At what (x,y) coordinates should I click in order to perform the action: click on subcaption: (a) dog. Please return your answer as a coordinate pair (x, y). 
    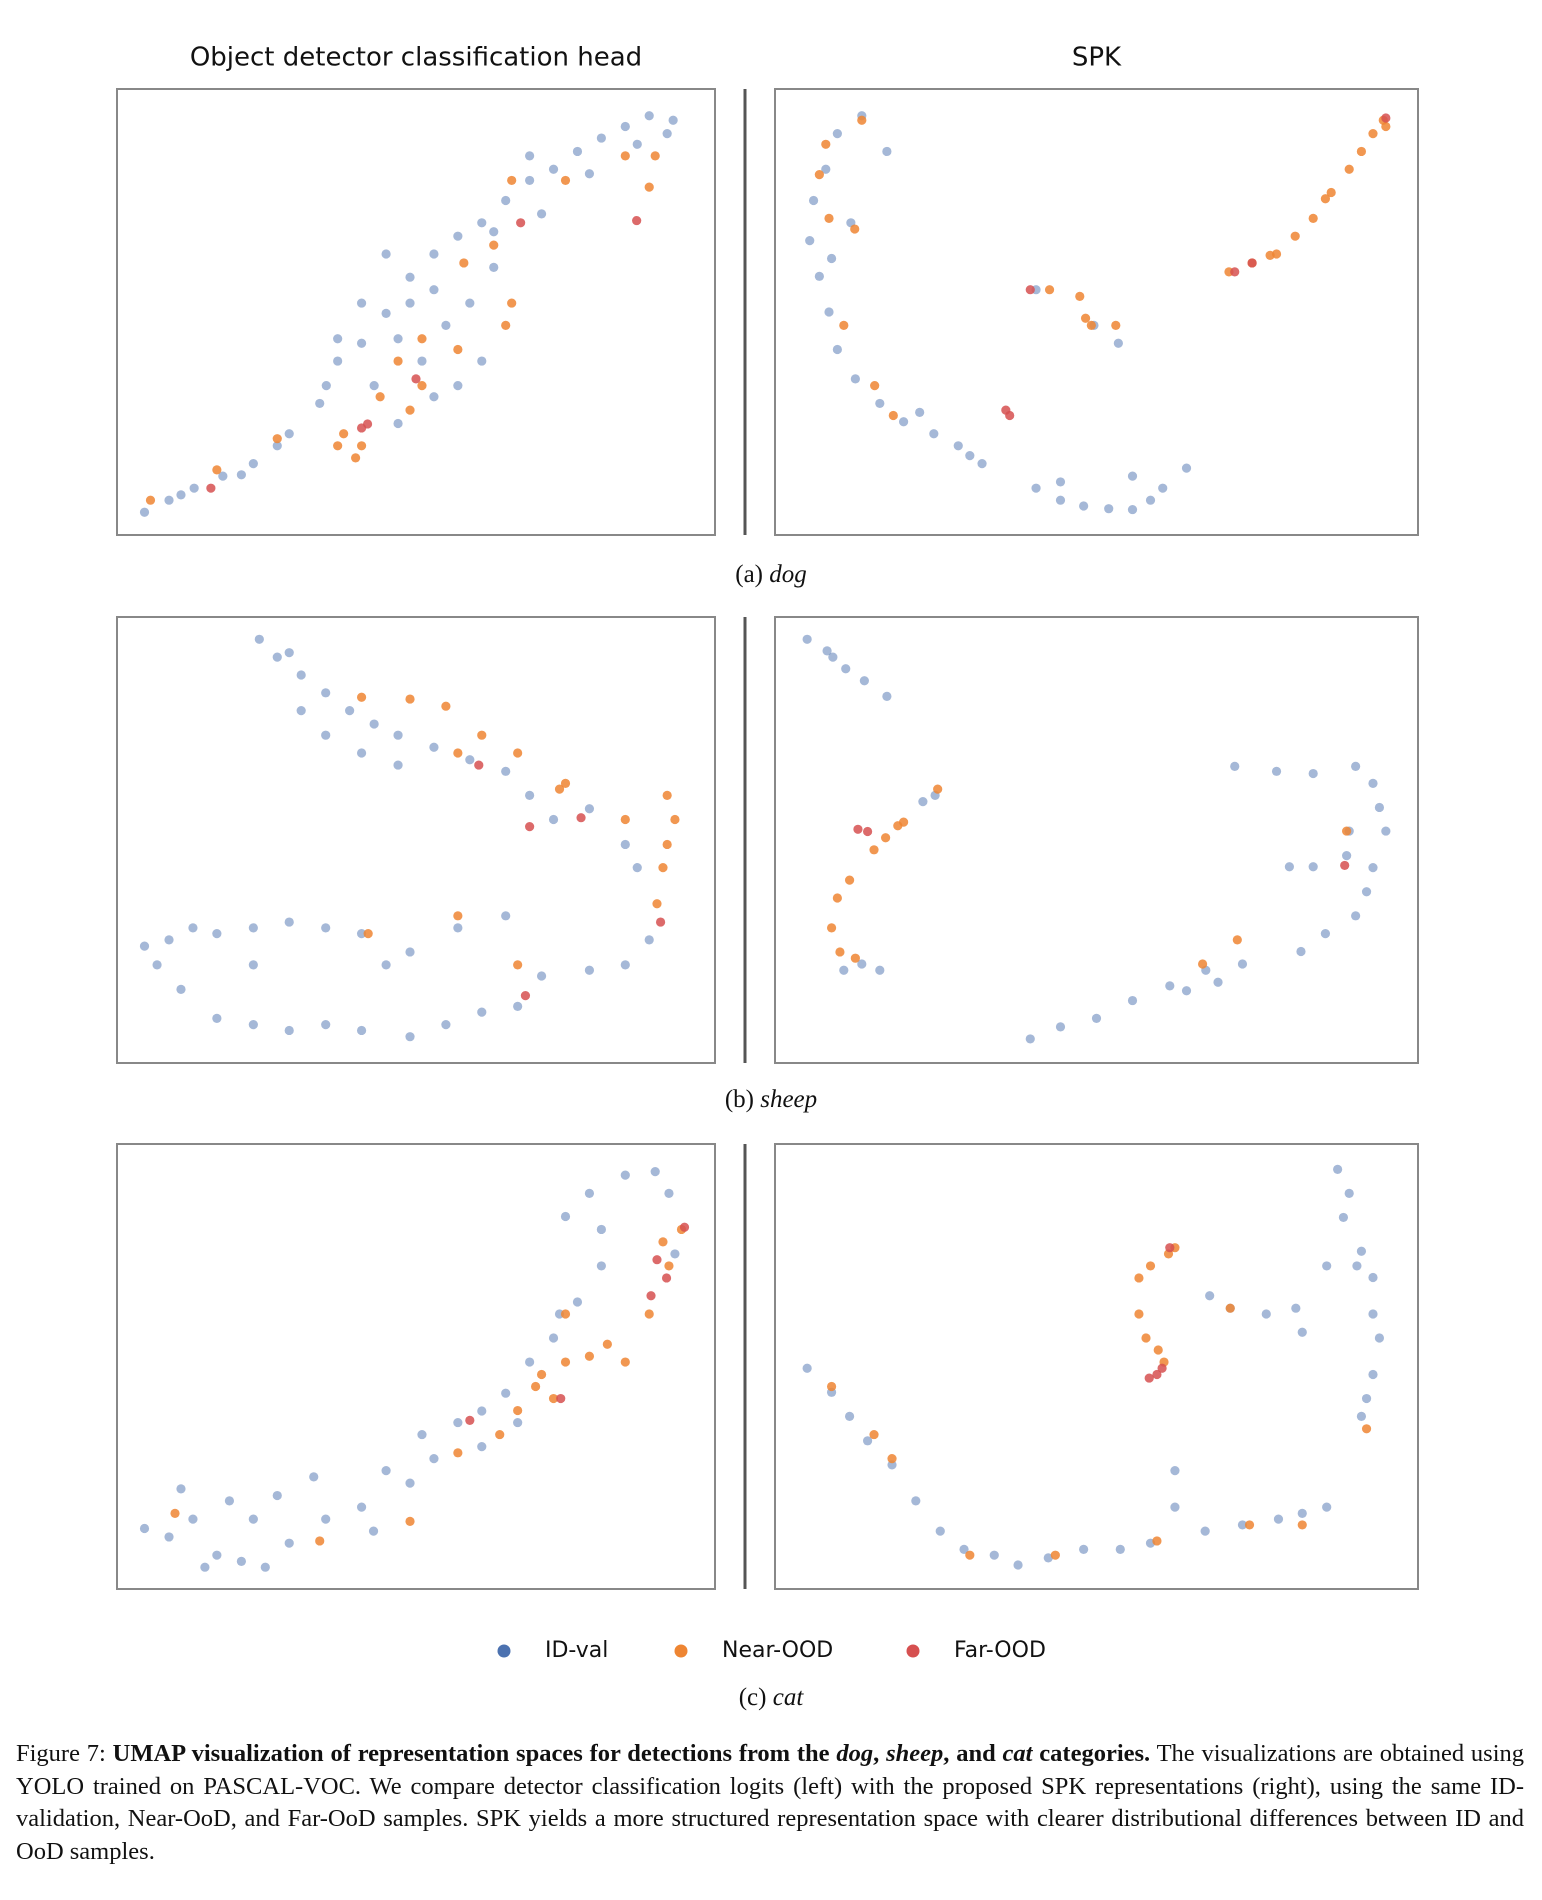
    Looking at the image, I should click on (771, 574).